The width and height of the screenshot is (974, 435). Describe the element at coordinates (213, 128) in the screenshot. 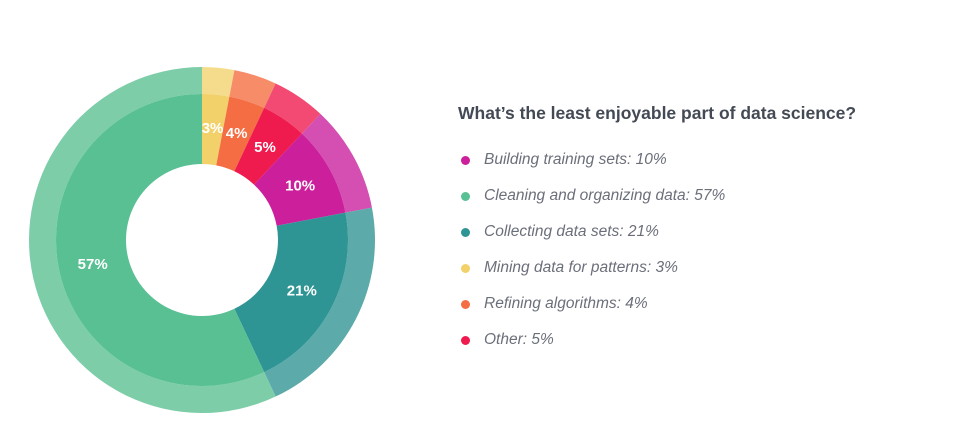

I see `slice-label-mining-data-for-patterns: 3%` at that location.